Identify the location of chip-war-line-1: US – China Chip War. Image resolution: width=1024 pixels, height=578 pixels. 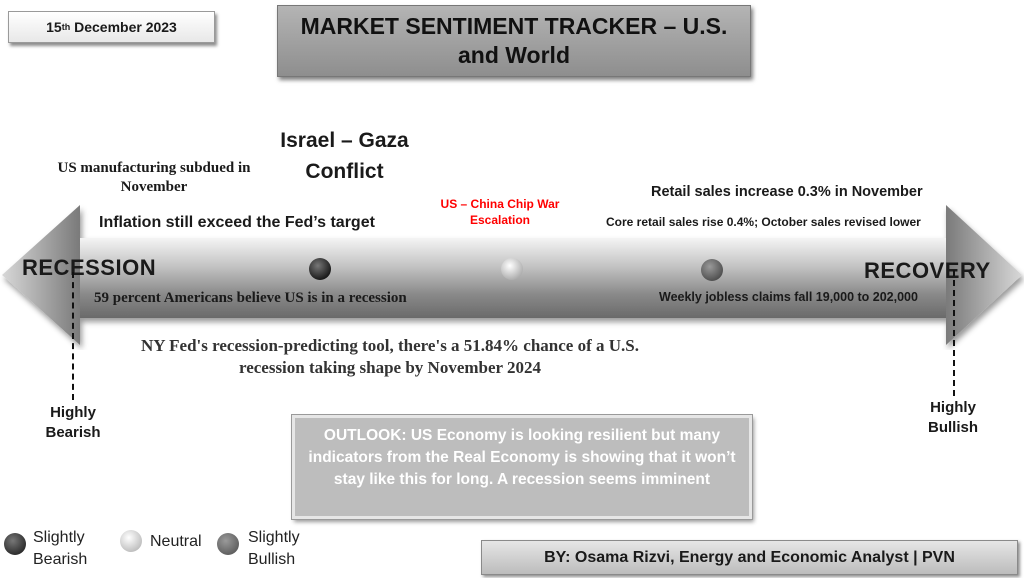
(500, 204).